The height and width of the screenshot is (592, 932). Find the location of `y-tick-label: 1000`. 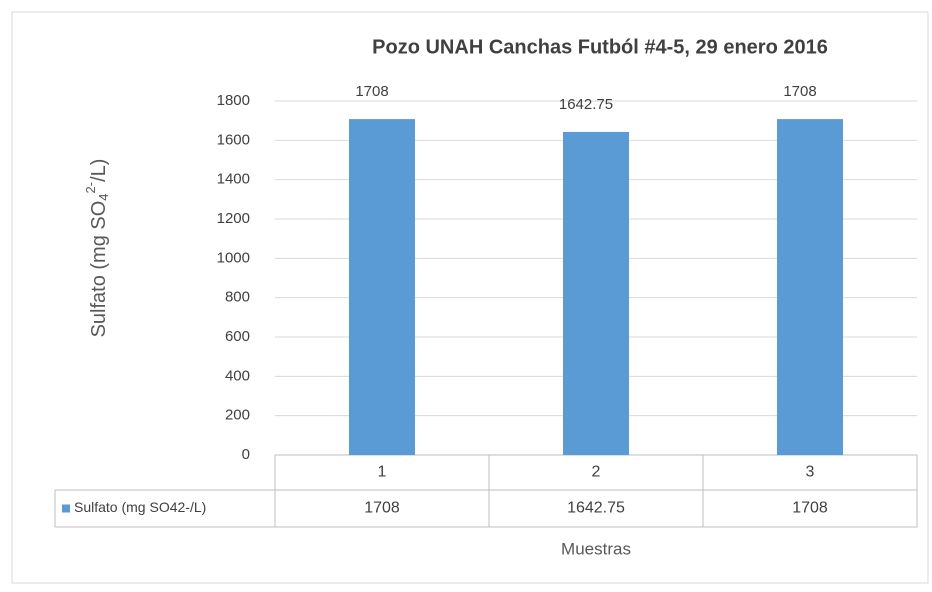

y-tick-label: 1000 is located at coordinates (233, 257).